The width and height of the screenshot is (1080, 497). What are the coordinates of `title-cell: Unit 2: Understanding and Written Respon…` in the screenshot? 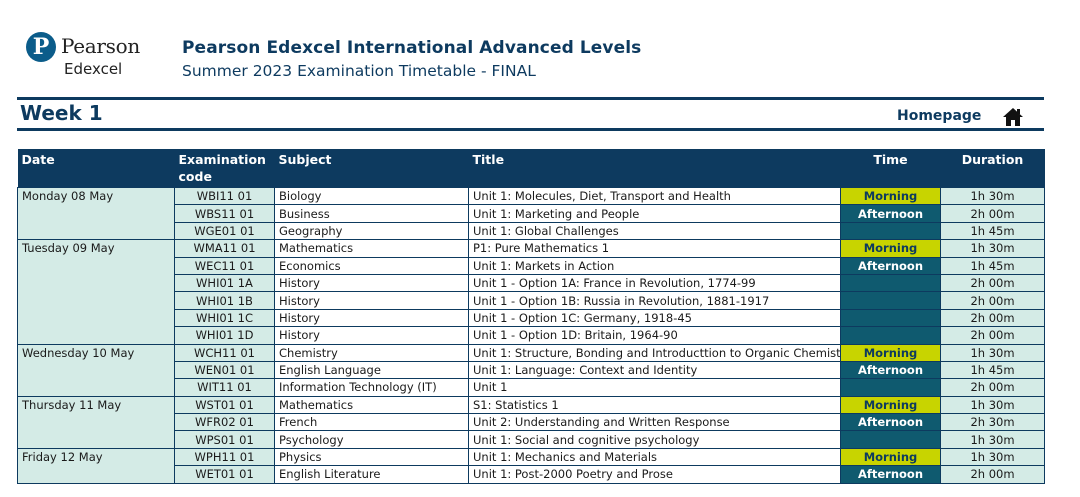 It's located at (654, 422).